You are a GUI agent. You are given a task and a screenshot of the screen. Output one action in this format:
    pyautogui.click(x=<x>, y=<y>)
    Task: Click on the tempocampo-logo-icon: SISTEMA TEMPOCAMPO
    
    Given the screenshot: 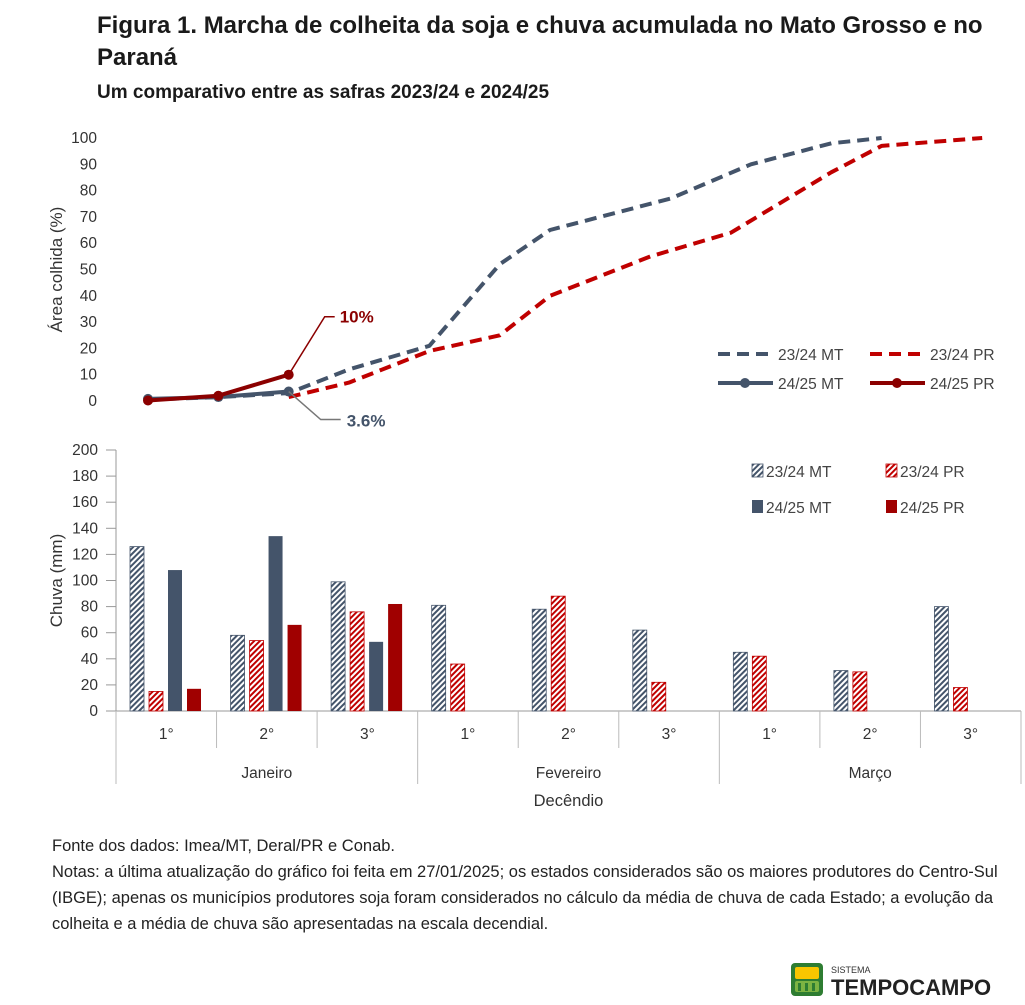 What is the action you would take?
    pyautogui.click(x=891, y=981)
    